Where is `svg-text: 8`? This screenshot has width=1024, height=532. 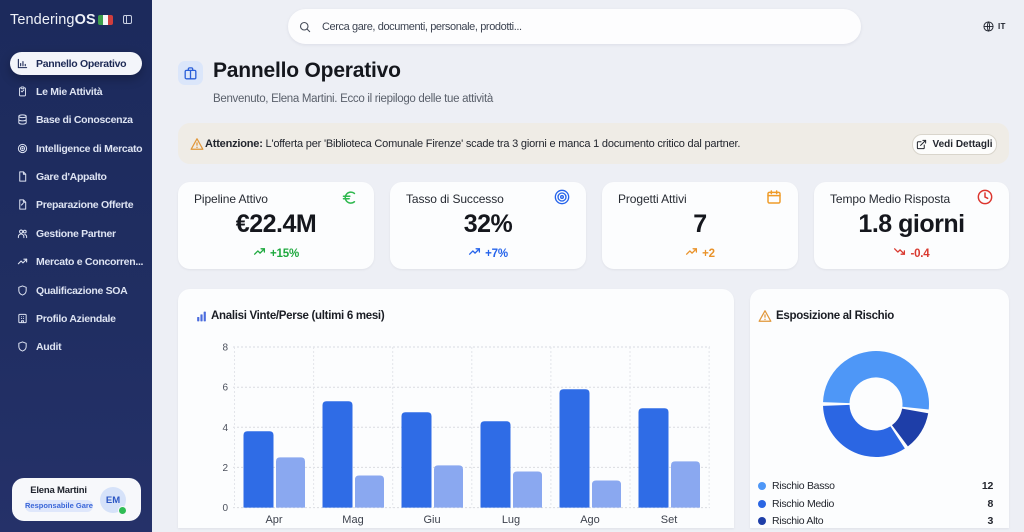
svg-text: 8 is located at coordinates (225, 348).